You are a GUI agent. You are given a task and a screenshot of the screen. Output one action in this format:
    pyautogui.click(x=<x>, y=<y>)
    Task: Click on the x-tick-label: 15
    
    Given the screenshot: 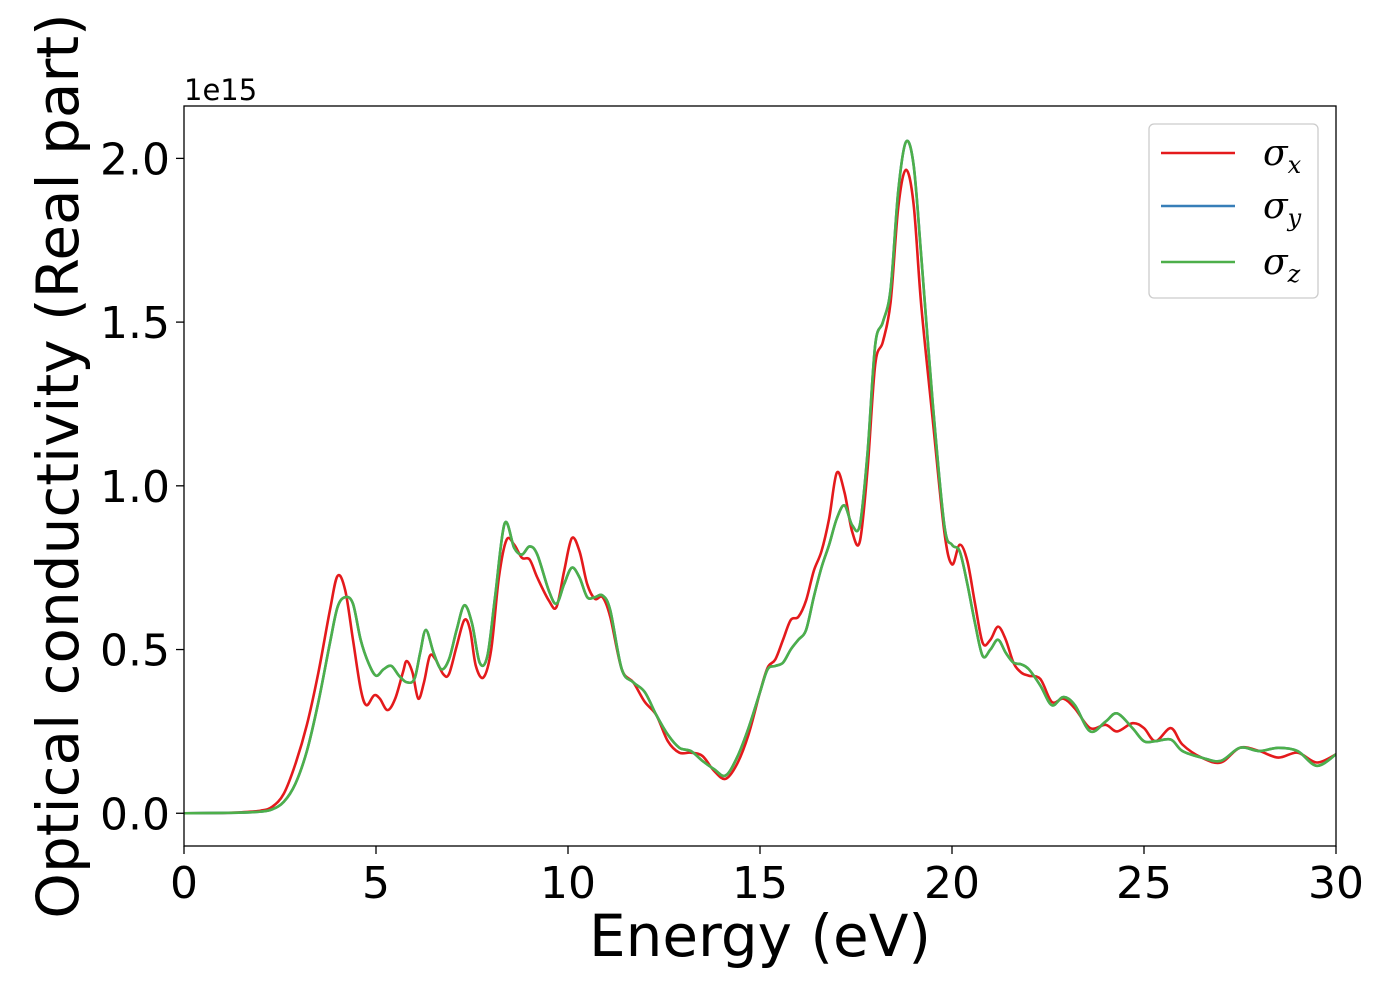 What is the action you would take?
    pyautogui.click(x=760, y=883)
    